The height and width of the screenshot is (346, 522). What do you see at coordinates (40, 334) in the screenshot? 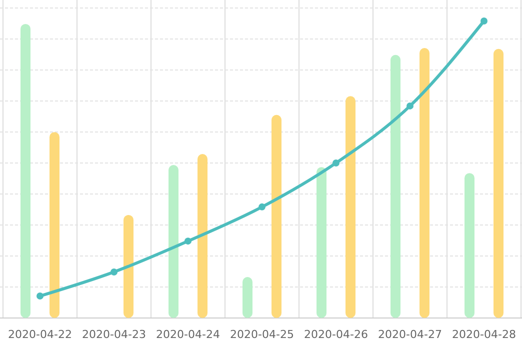
I see `x-tick-label: 2020-04-22` at bounding box center [40, 334].